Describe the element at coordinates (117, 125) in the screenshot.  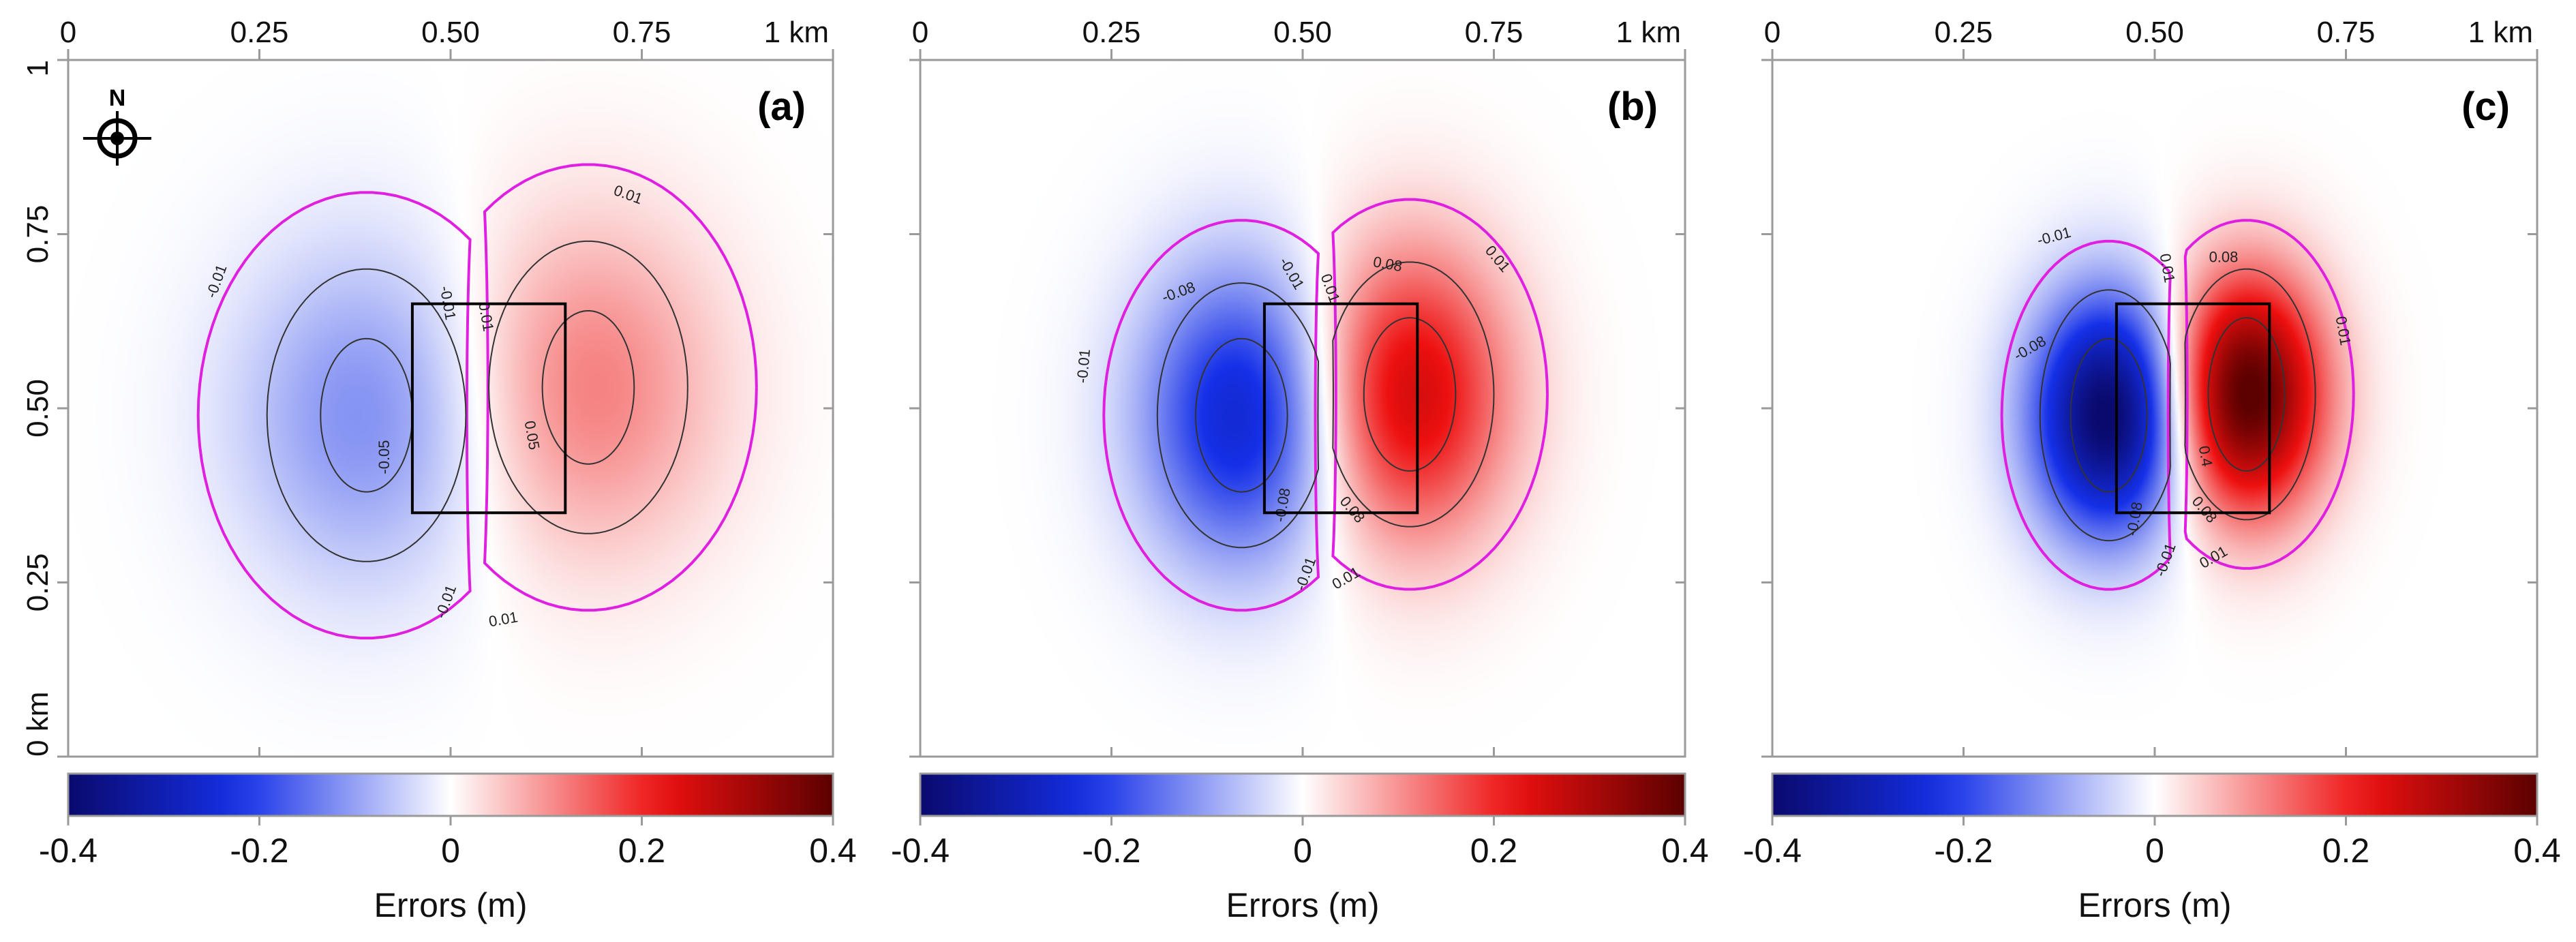
I see `north-arrow-icon: N` at that location.